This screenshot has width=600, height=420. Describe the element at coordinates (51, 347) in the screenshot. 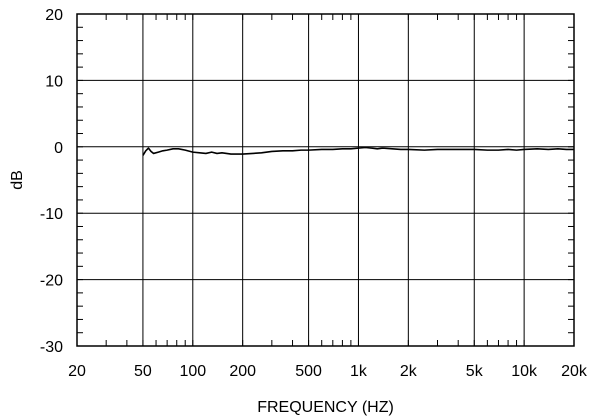

I see `y-tick-label: -30` at that location.